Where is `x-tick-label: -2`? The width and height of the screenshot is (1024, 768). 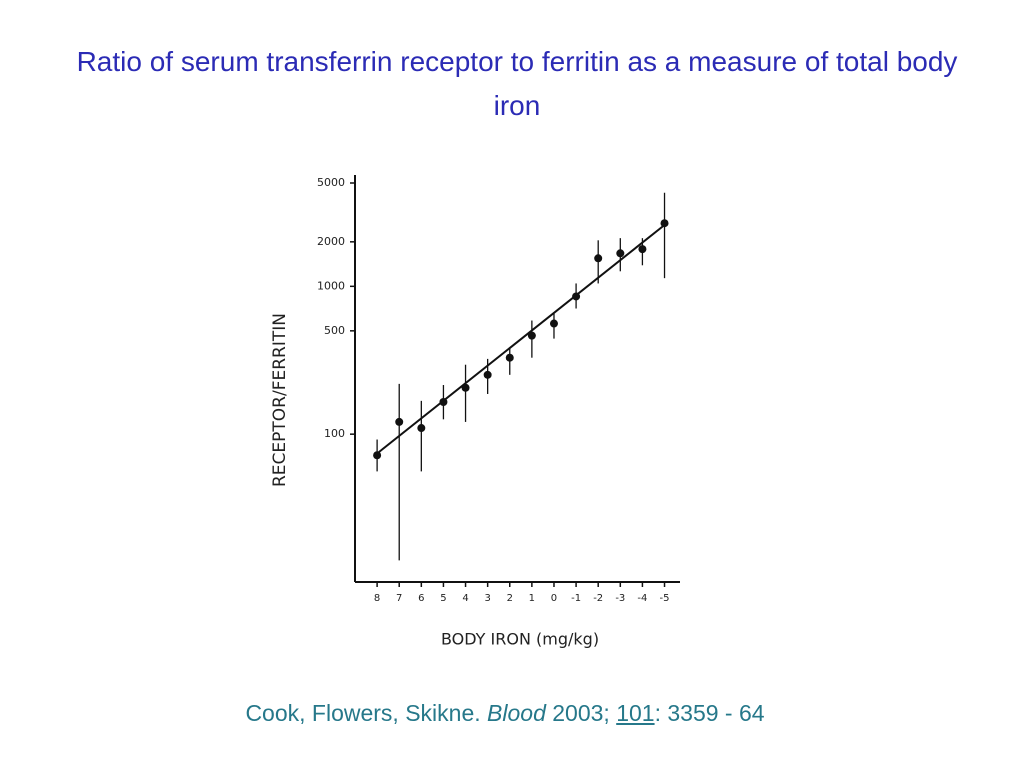
x-tick-label: -2 is located at coordinates (598, 598).